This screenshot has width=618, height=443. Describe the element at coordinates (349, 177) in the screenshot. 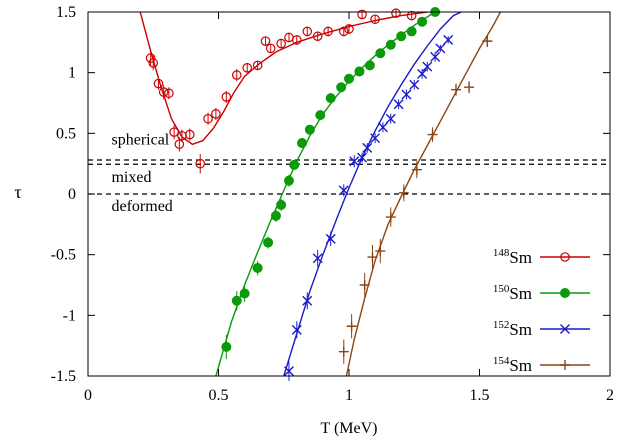

I see `reference-lines` at that location.